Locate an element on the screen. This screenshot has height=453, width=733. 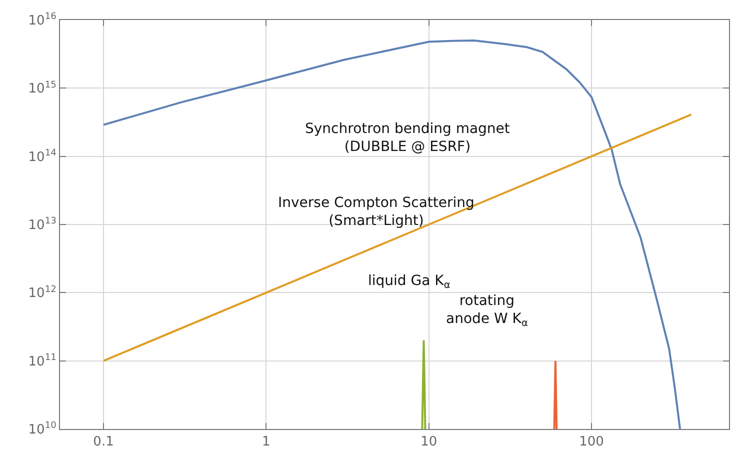
annotation: Synchrotron bending magnet (DUBBLE @ ESRF) is located at coordinates (407, 138).